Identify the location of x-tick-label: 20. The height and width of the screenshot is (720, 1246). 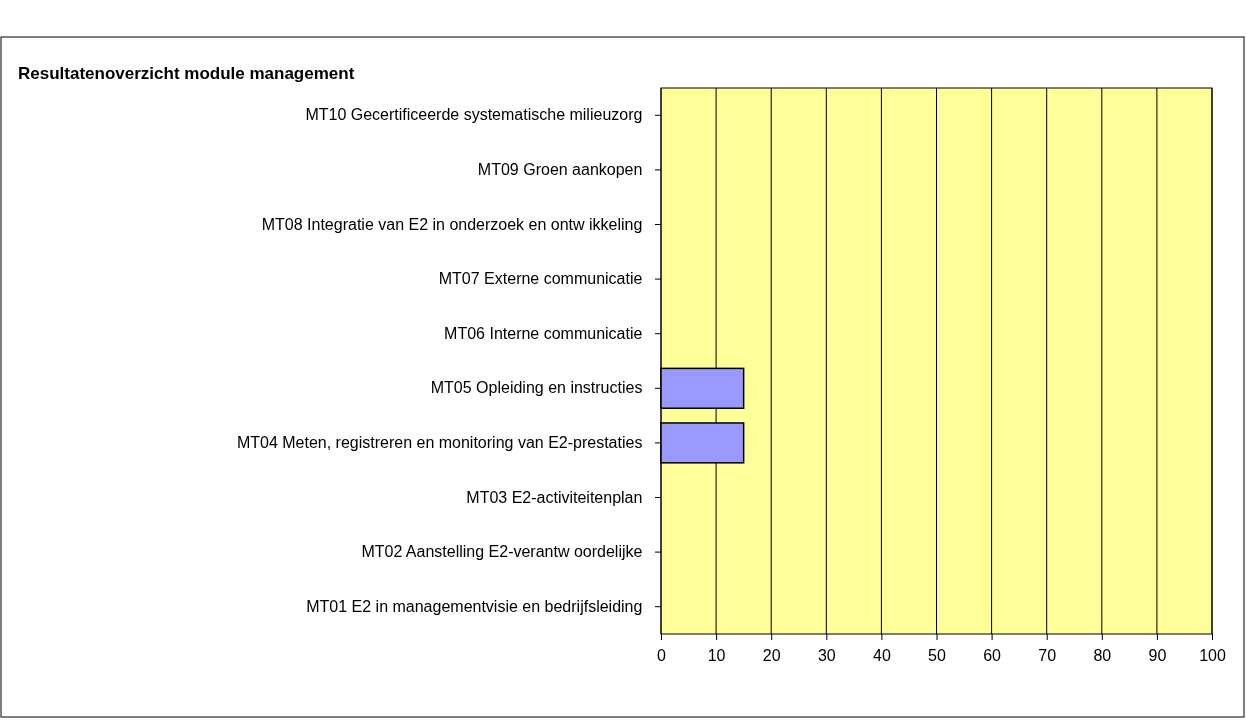
(771, 655).